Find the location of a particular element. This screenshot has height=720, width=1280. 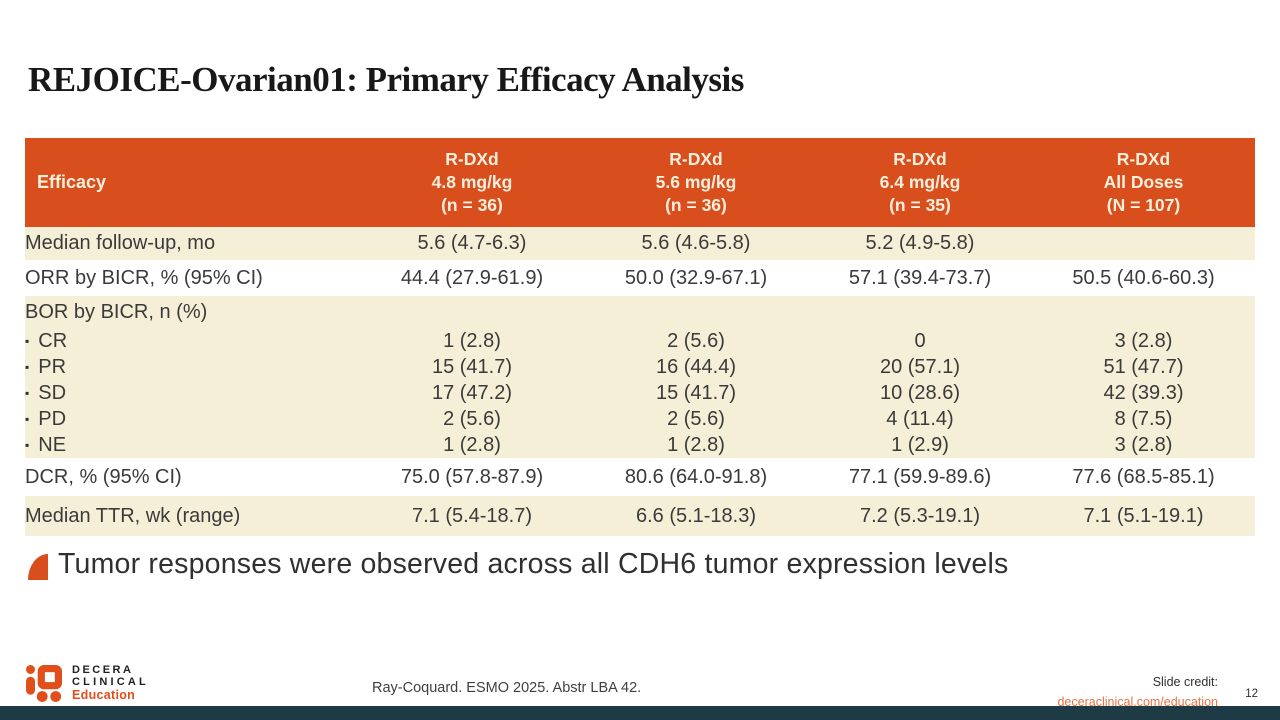

cell: 80.6 (64.0-91.8) is located at coordinates (696, 477).